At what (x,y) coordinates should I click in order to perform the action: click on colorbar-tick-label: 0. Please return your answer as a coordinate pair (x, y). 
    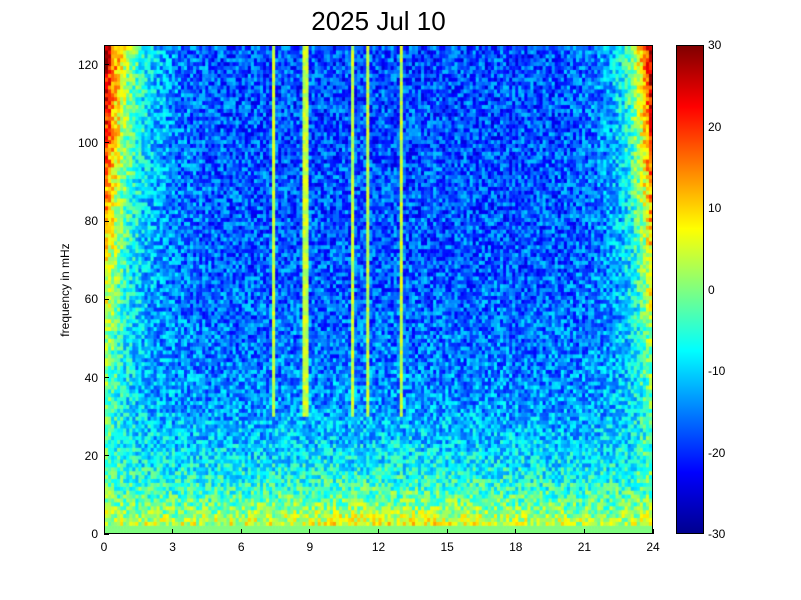
    Looking at the image, I should click on (711, 289).